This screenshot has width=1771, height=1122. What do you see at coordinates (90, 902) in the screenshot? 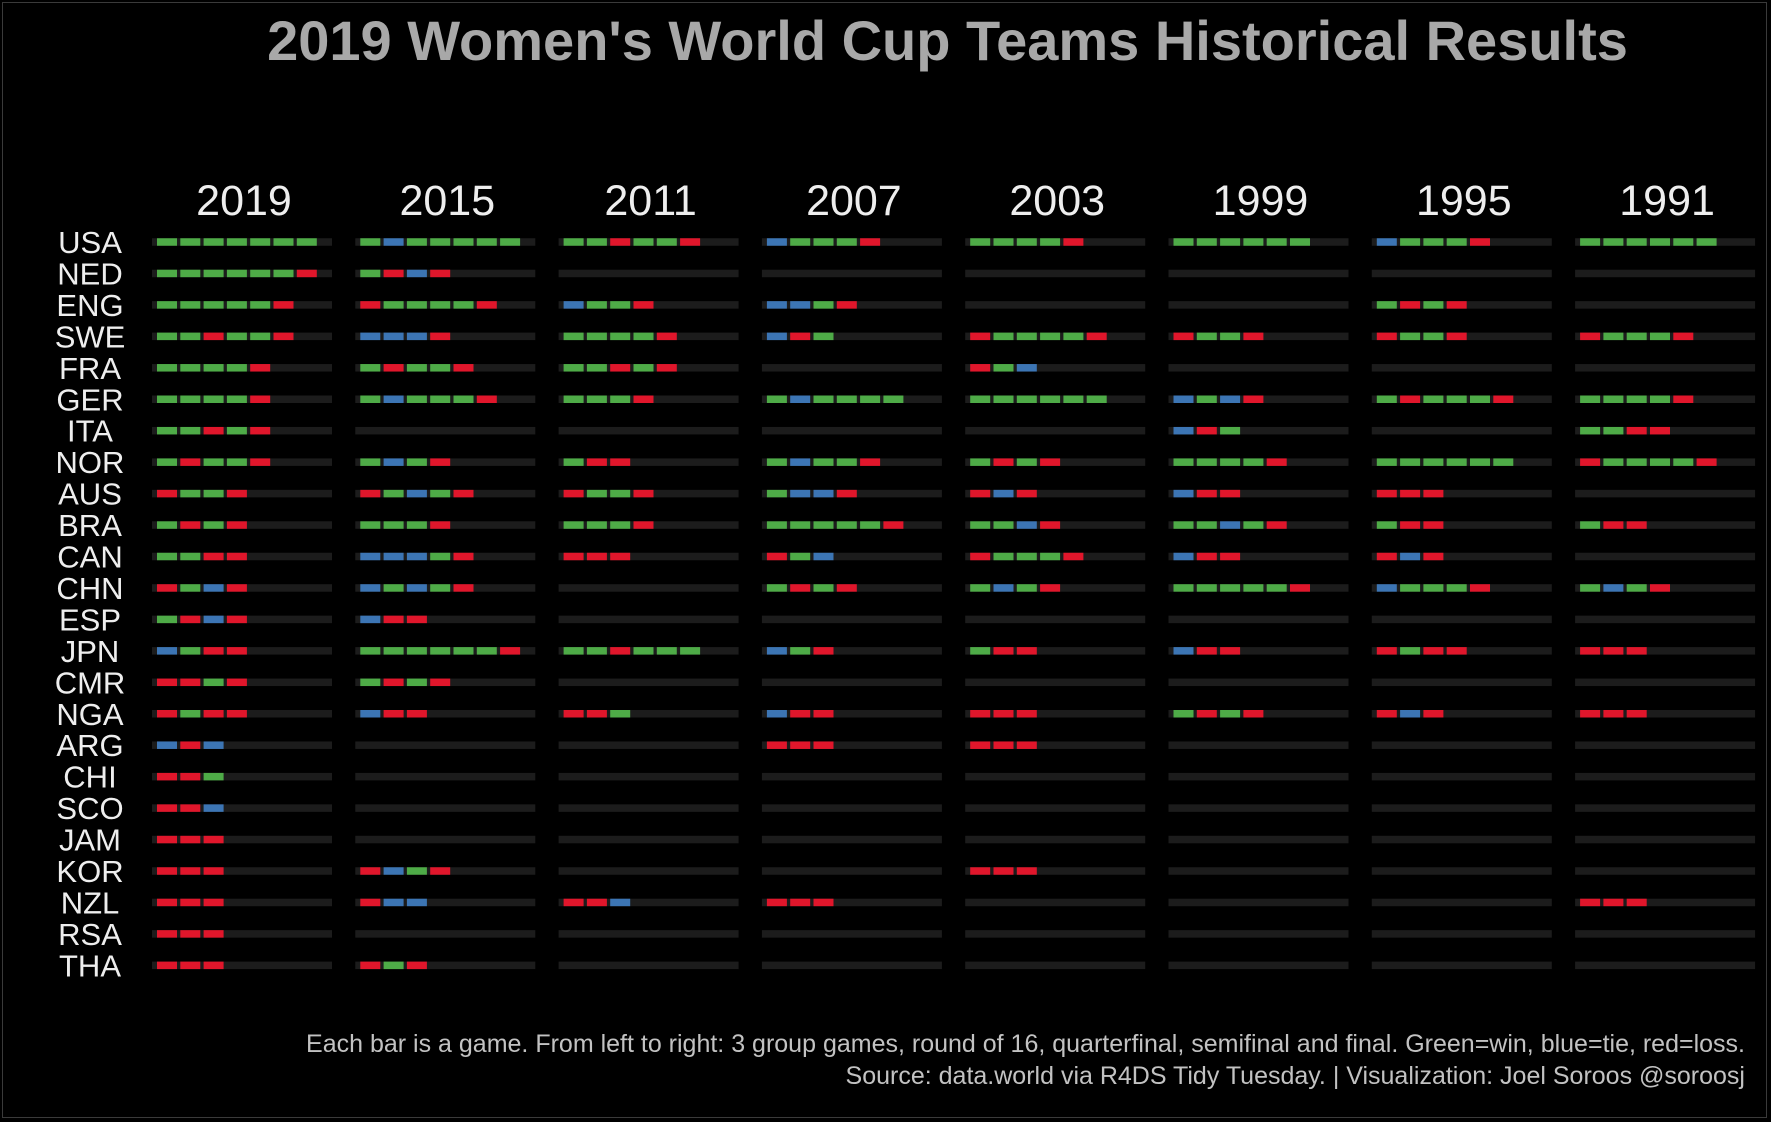
I see `team-label-nzl: NZL` at bounding box center [90, 902].